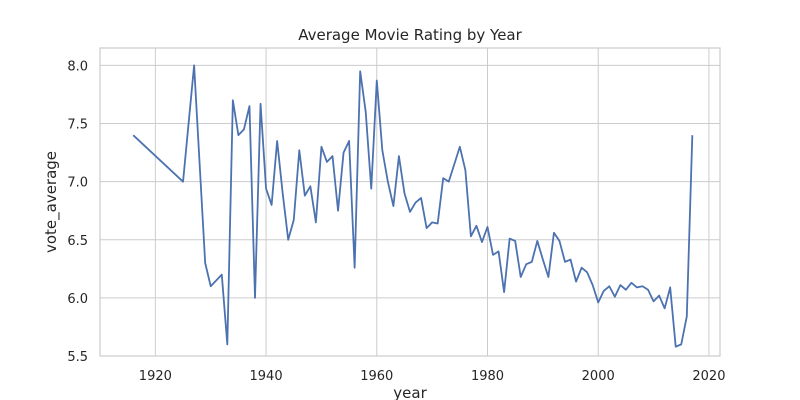  Describe the element at coordinates (77, 241) in the screenshot. I see `y-tick-label: 6.5` at that location.